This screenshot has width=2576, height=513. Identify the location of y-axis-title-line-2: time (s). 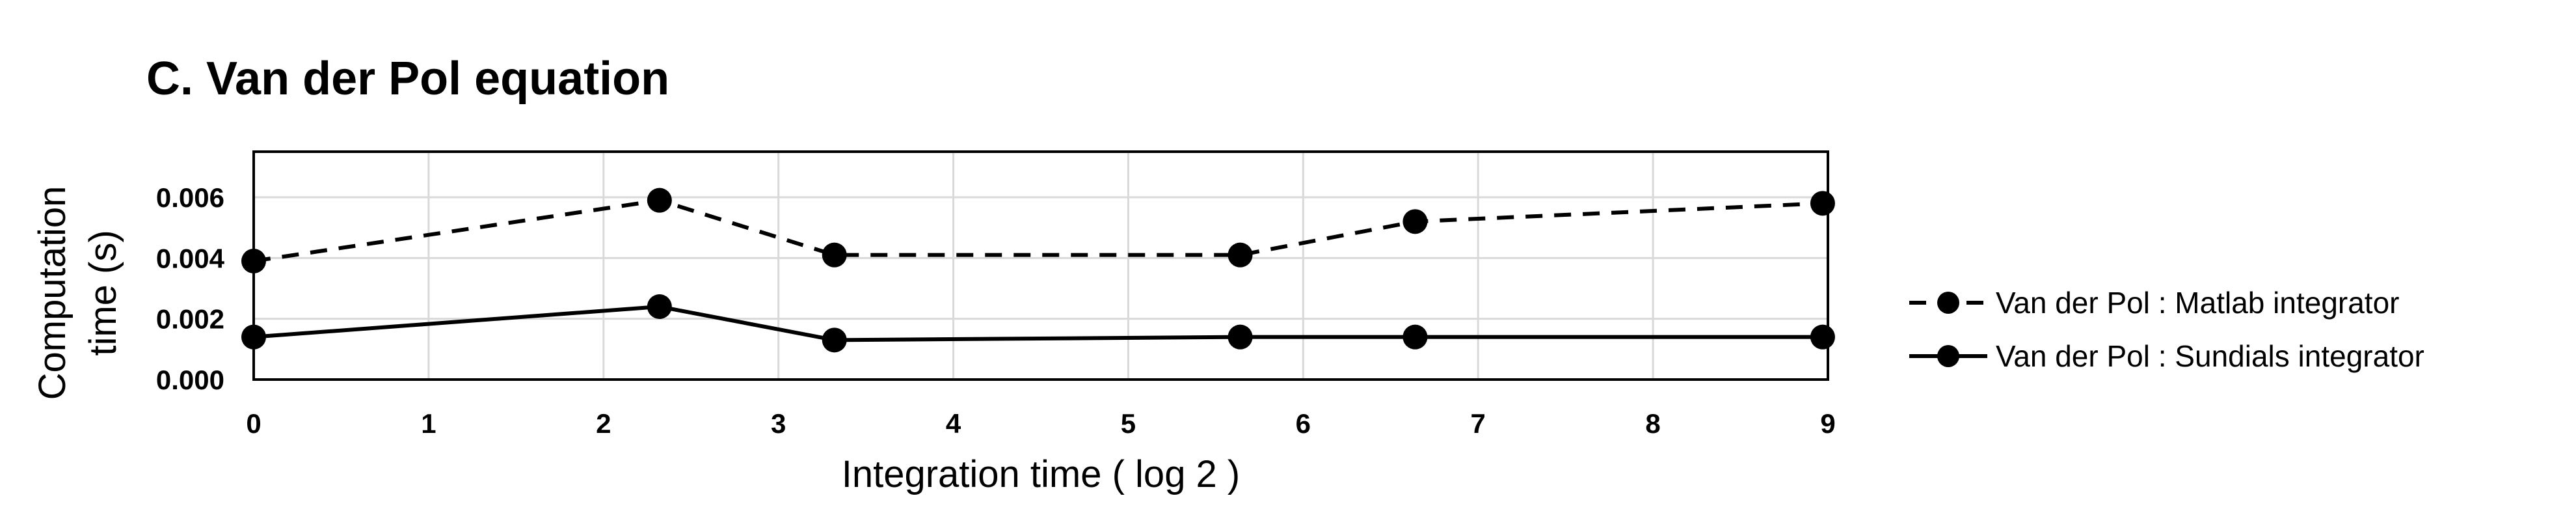
(103, 292).